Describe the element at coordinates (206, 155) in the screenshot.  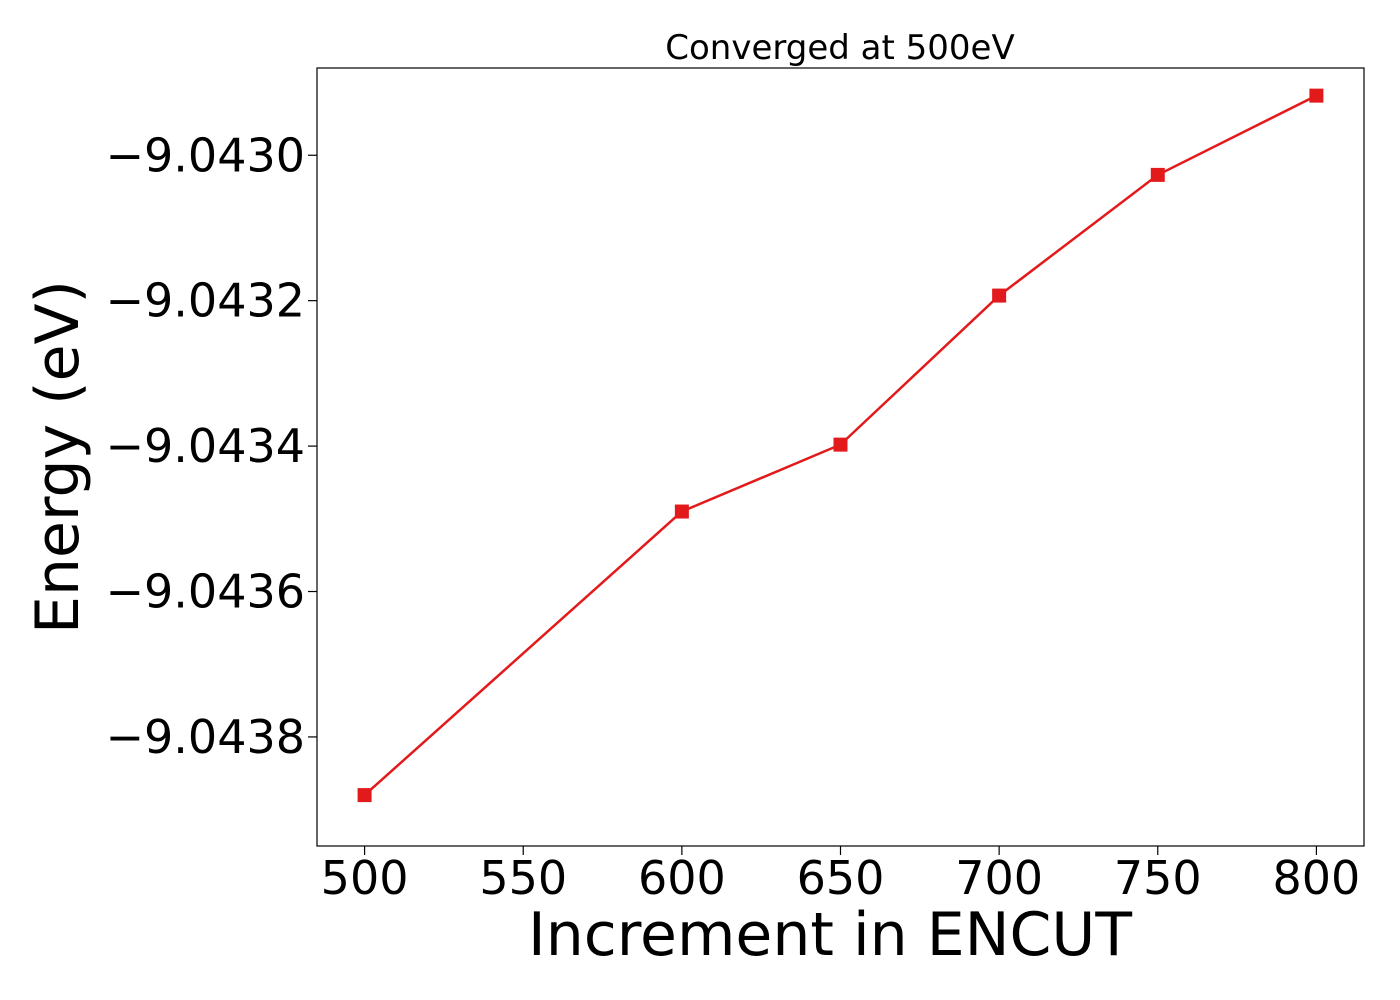
I see `y-tick-label: −9.0430` at that location.